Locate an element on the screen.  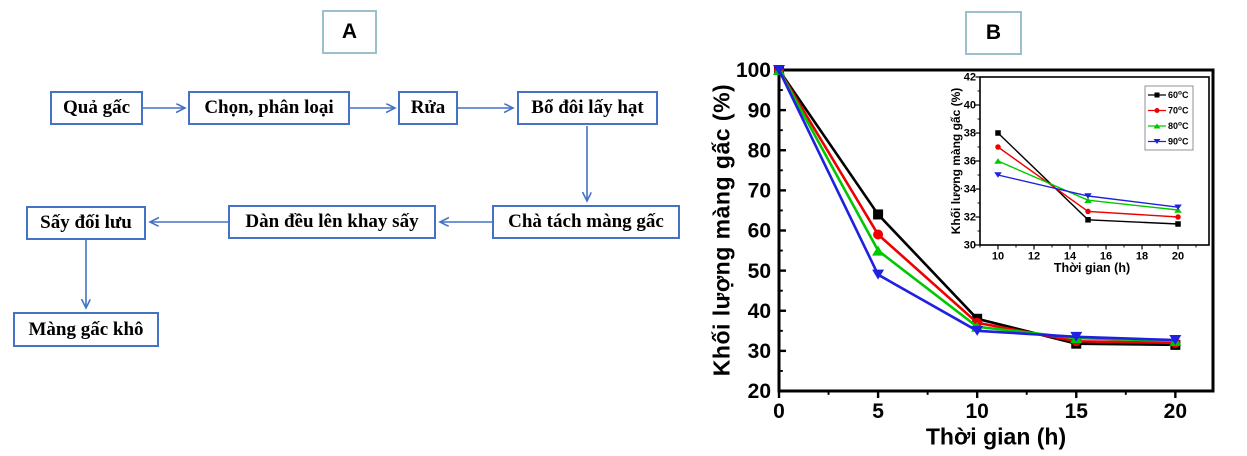
inset-y-tick-label: 36 is located at coordinates (970, 162).